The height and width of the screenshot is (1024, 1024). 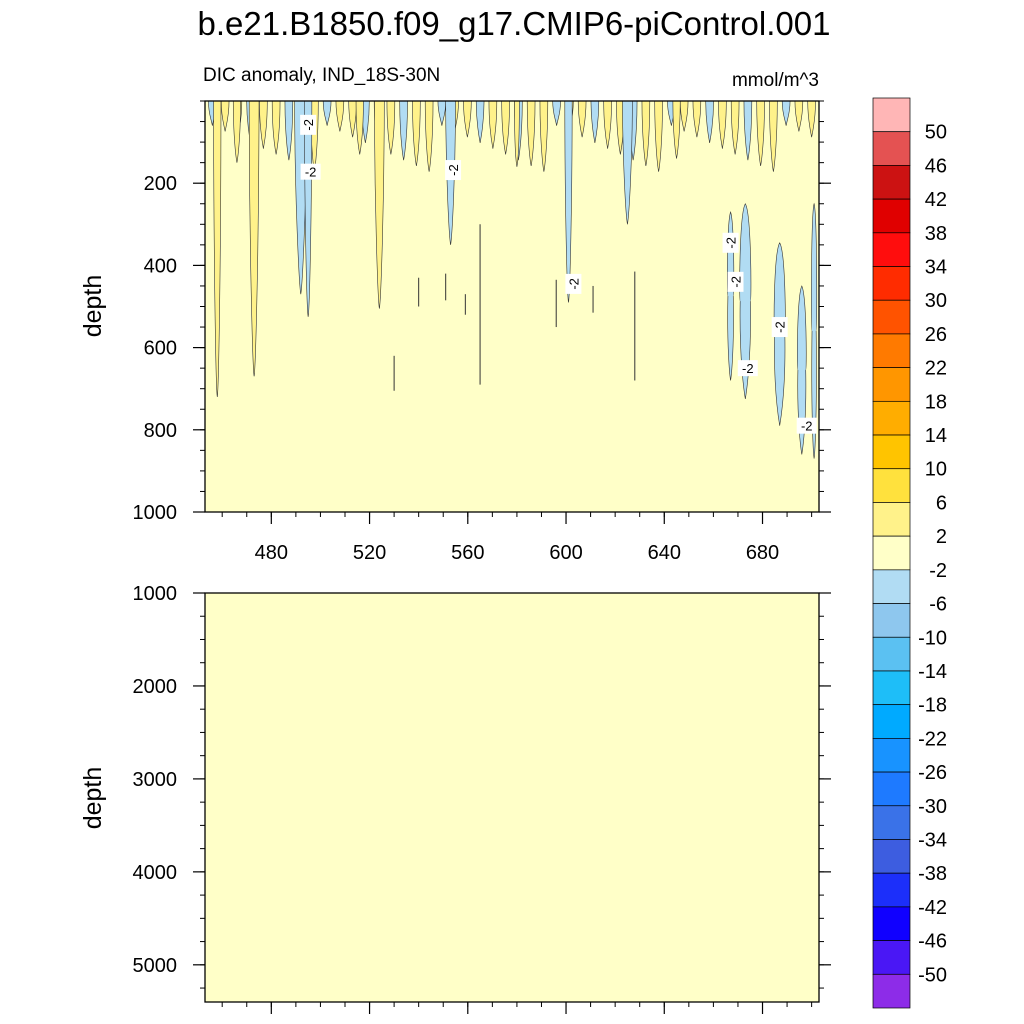 What do you see at coordinates (762, 553) in the screenshot?
I see `x-tick-label: 680` at bounding box center [762, 553].